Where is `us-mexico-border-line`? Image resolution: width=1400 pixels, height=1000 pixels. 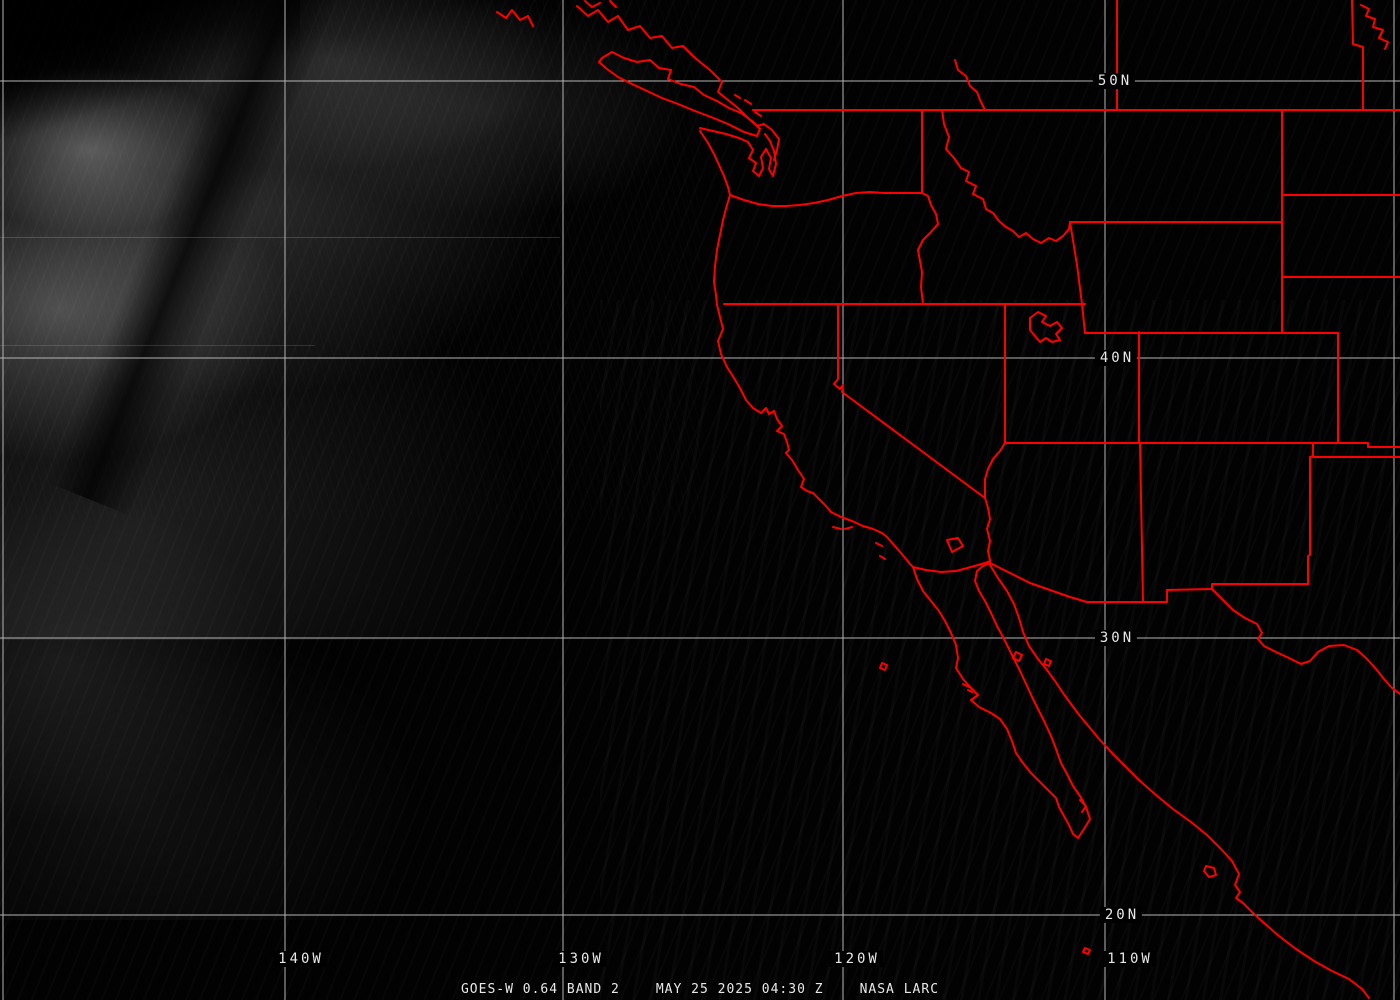 us-mexico-border-line is located at coordinates (1110, 581).